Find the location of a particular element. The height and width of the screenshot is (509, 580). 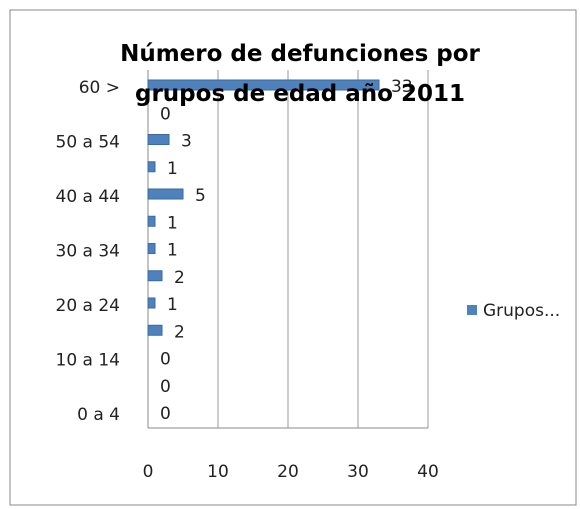

y-tick-label: 0 a 4 is located at coordinates (98, 415).